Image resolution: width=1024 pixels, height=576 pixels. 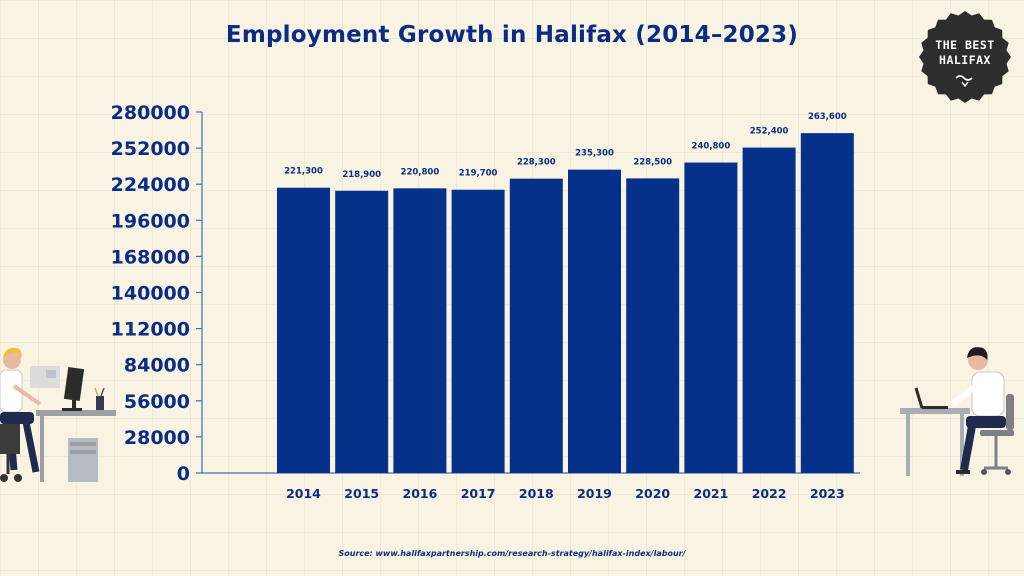 I want to click on bar-2020, so click(x=653, y=326).